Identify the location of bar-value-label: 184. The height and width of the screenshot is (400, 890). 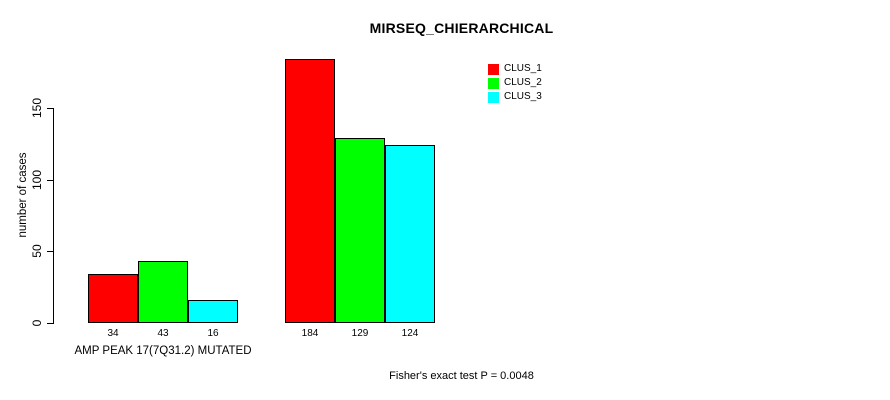
(310, 333).